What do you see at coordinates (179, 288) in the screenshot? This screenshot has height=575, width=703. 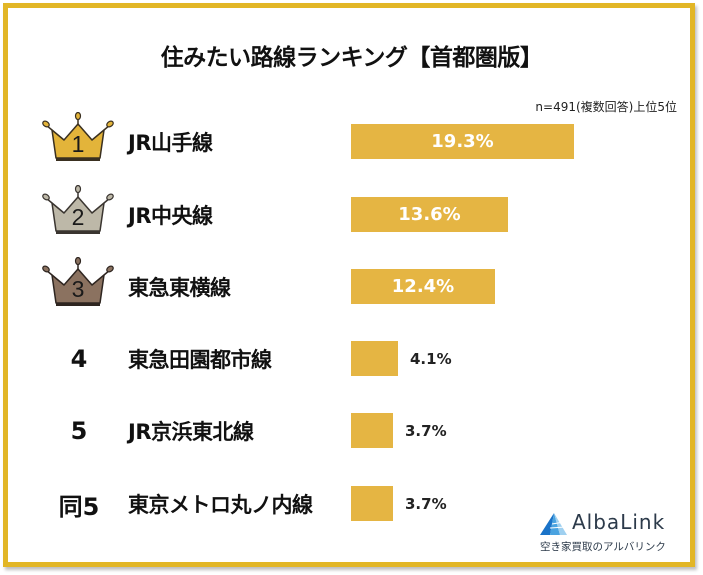 I see `line-name: 東急東横線` at bounding box center [179, 288].